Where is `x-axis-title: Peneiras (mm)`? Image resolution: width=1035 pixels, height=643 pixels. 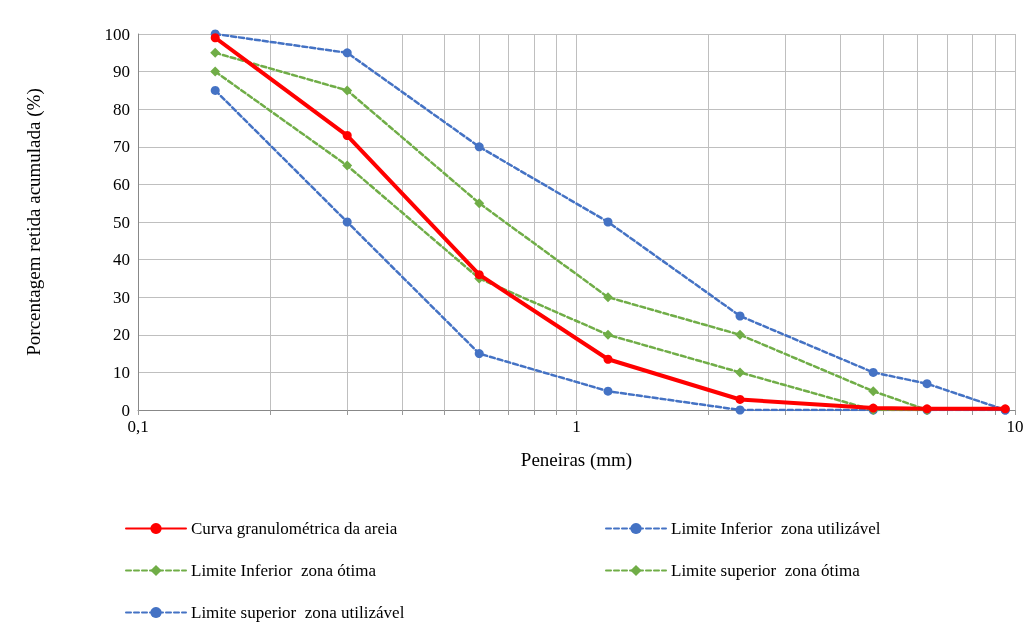
x-axis-title: Peneiras (mm) is located at coordinates (576, 460).